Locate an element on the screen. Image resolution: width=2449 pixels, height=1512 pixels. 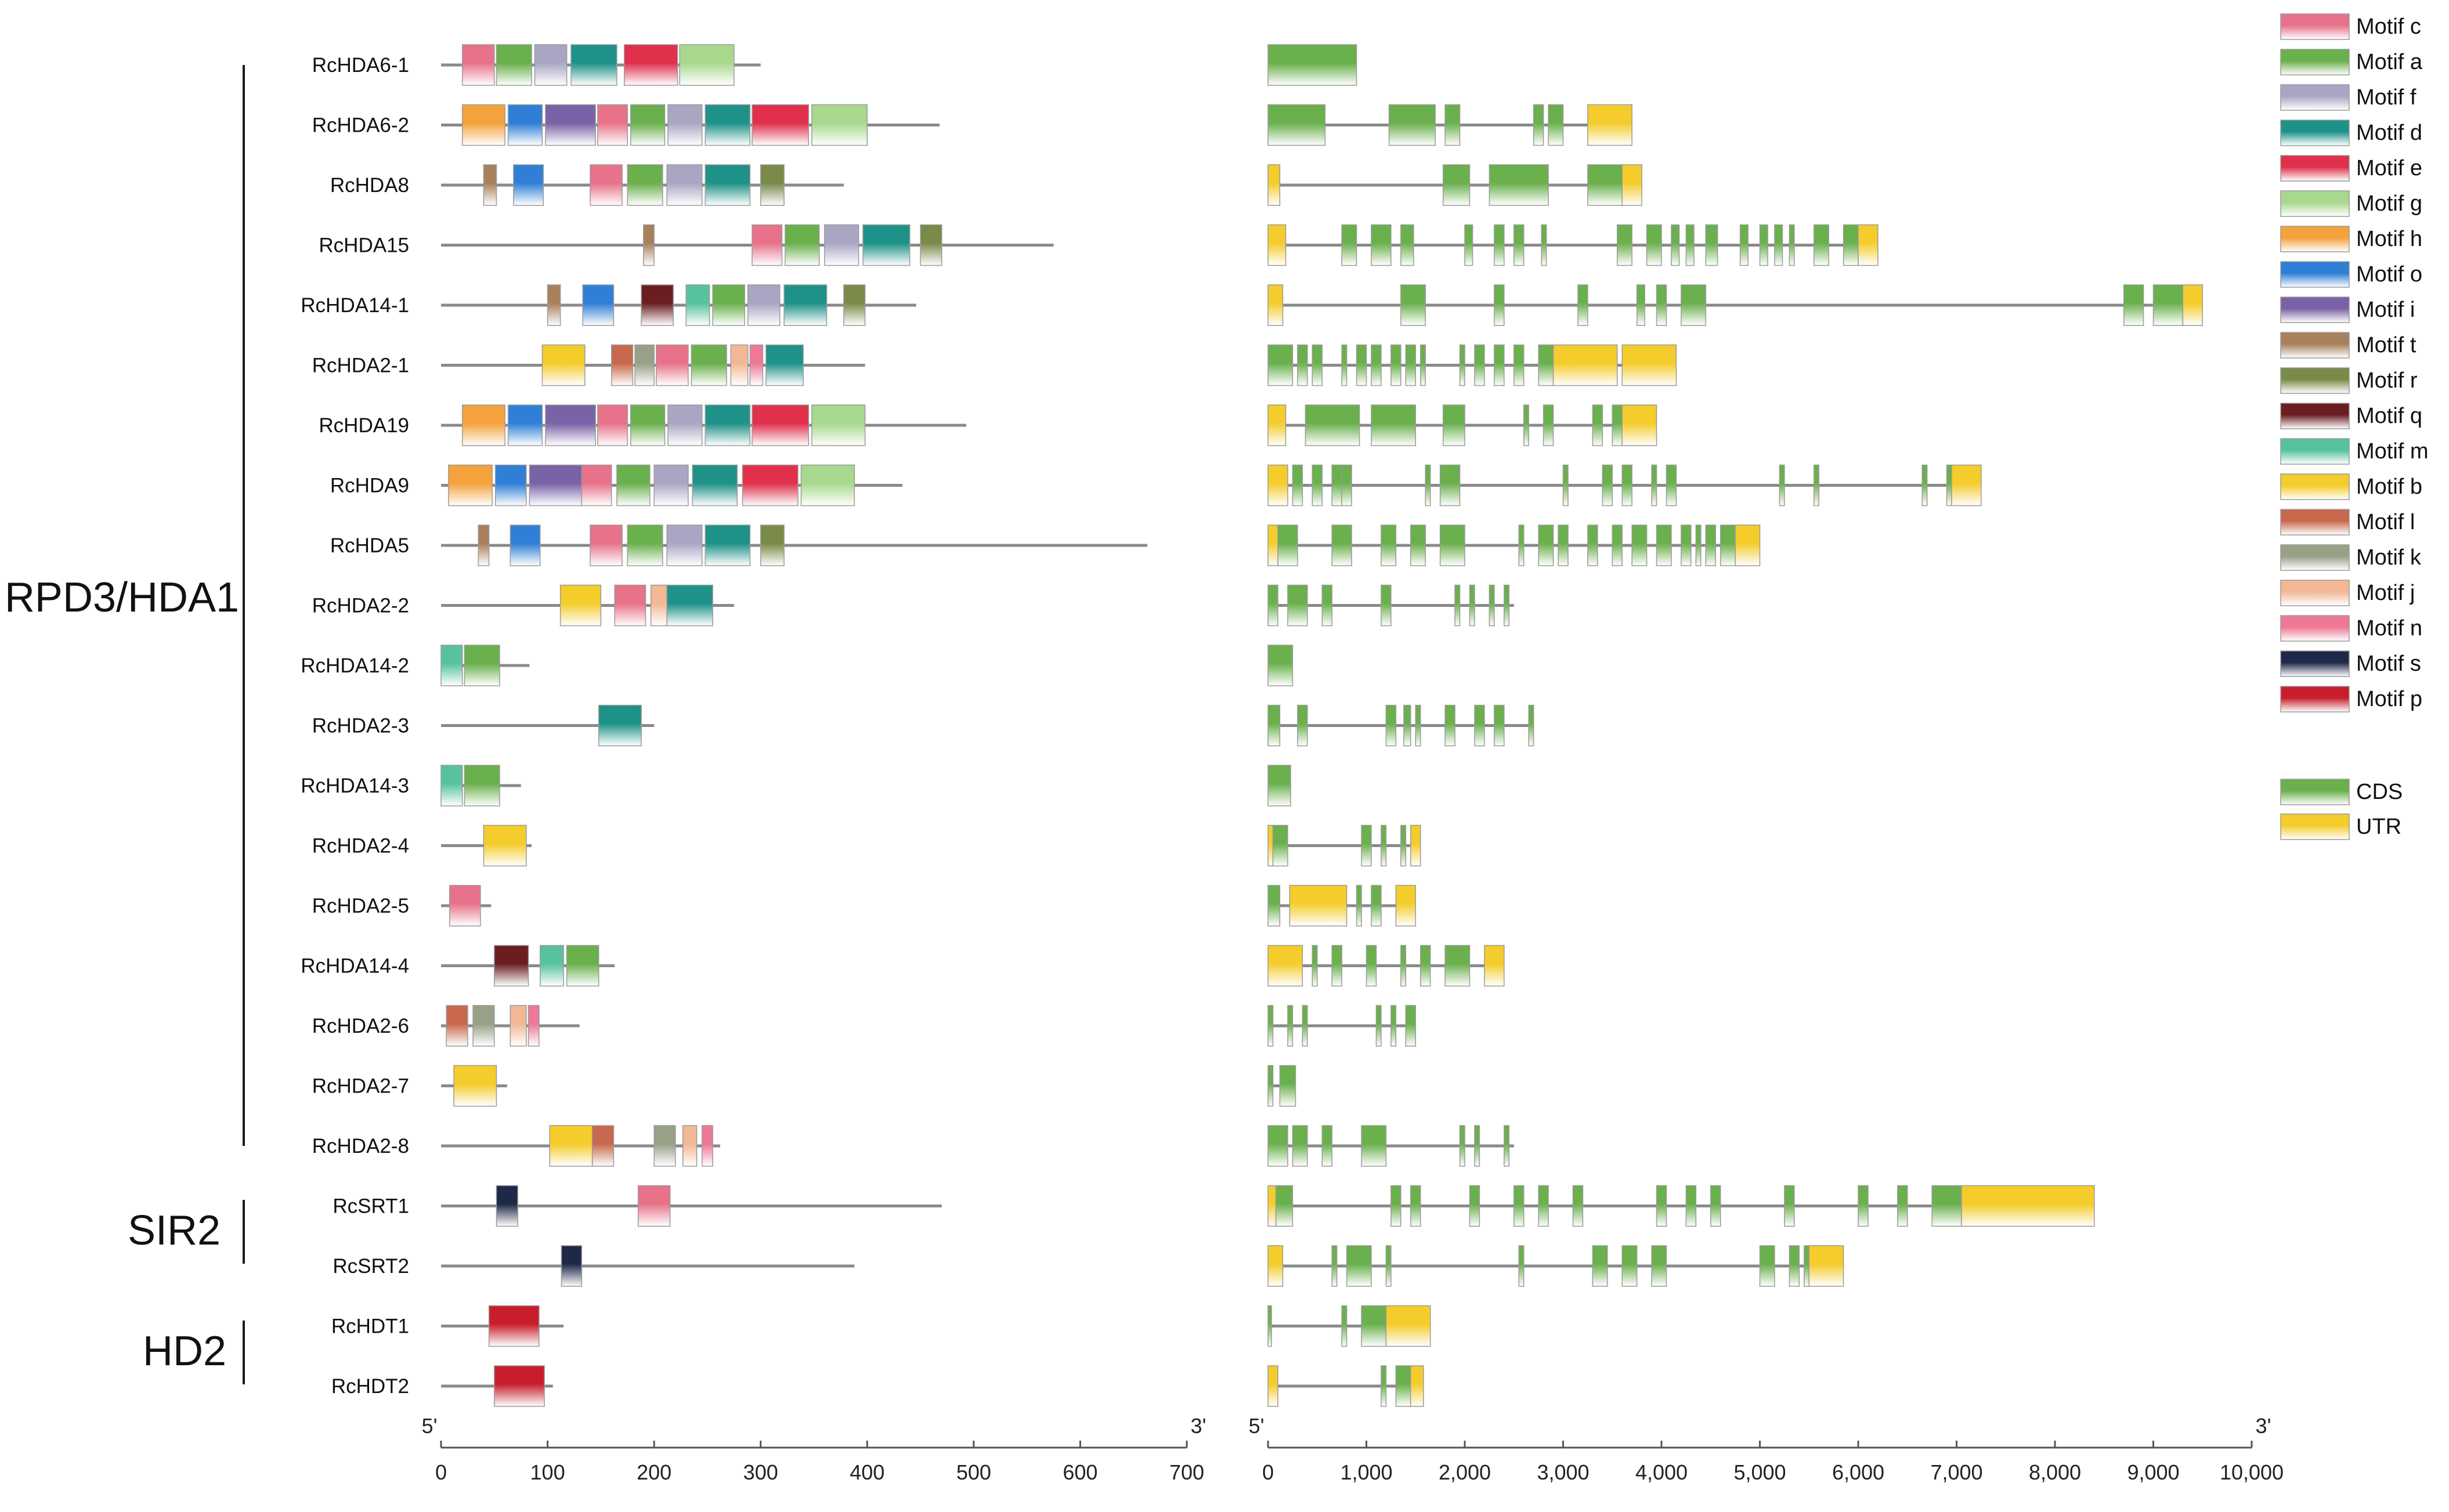
legend-label-motif-d: Motif d is located at coordinates (2389, 133).